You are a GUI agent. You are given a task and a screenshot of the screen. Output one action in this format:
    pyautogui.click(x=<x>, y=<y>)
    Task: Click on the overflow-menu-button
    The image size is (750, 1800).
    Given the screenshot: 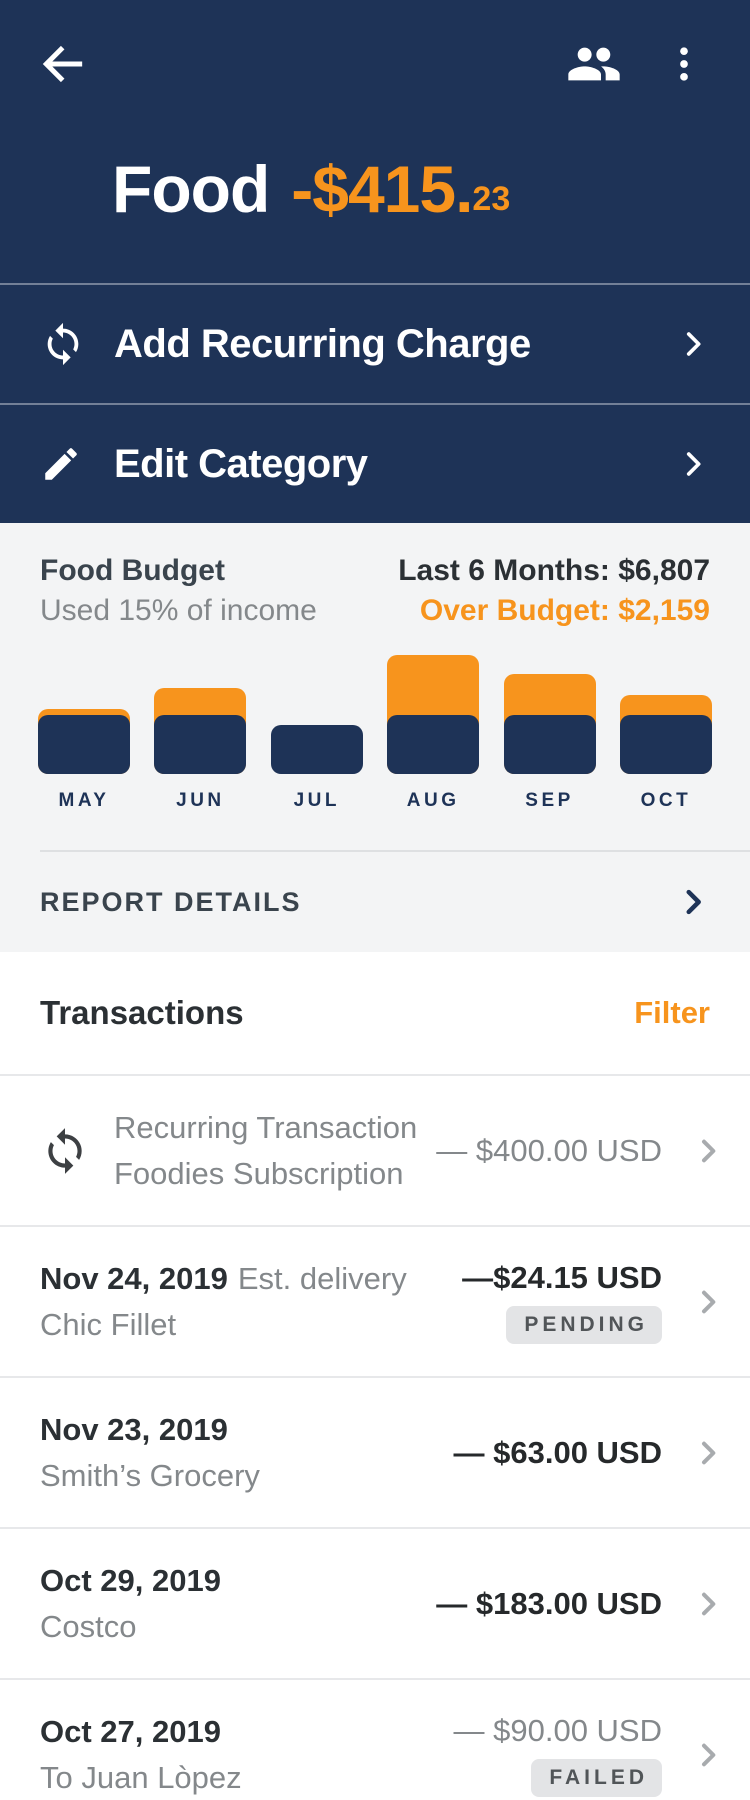 What is the action you would take?
    pyautogui.click(x=684, y=65)
    